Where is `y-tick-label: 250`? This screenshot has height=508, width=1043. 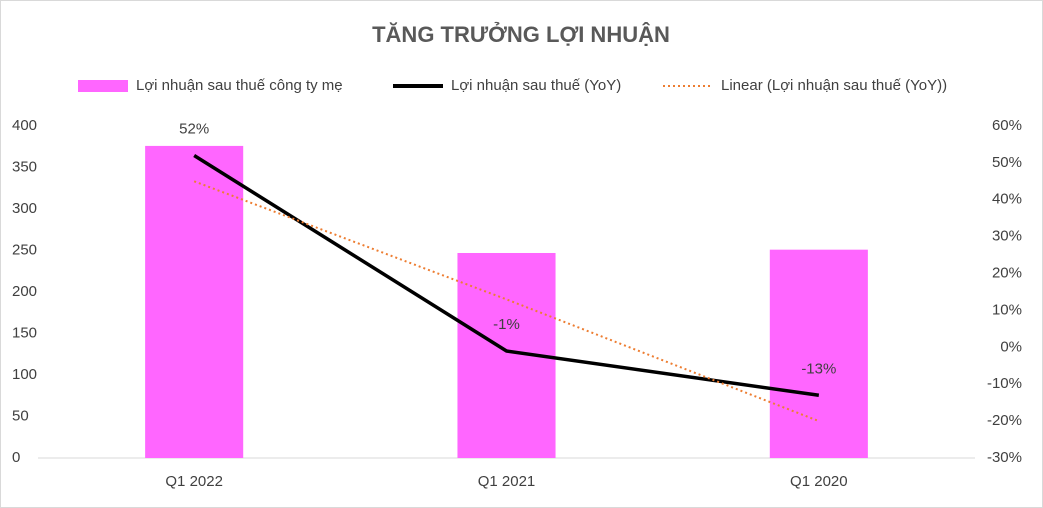
y-tick-label: 250 is located at coordinates (24, 249).